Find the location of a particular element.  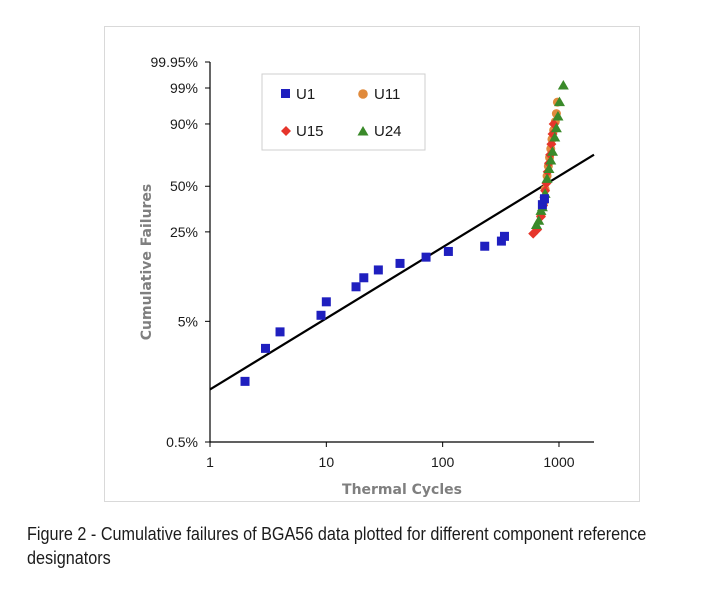

x-tick-label: 100 is located at coordinates (443, 462).